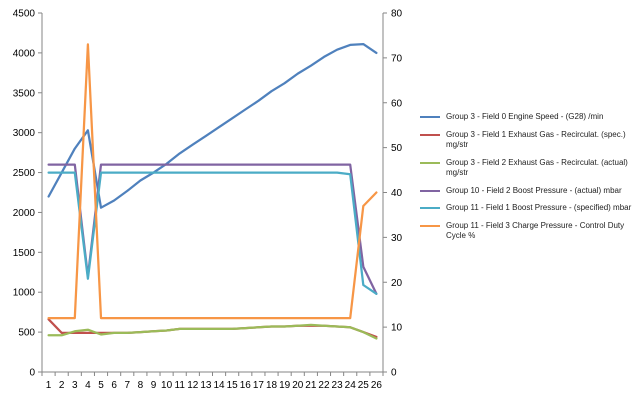 The image size is (640, 412). Describe the element at coordinates (397, 58) in the screenshot. I see `y-right-tick-label: 70` at that location.